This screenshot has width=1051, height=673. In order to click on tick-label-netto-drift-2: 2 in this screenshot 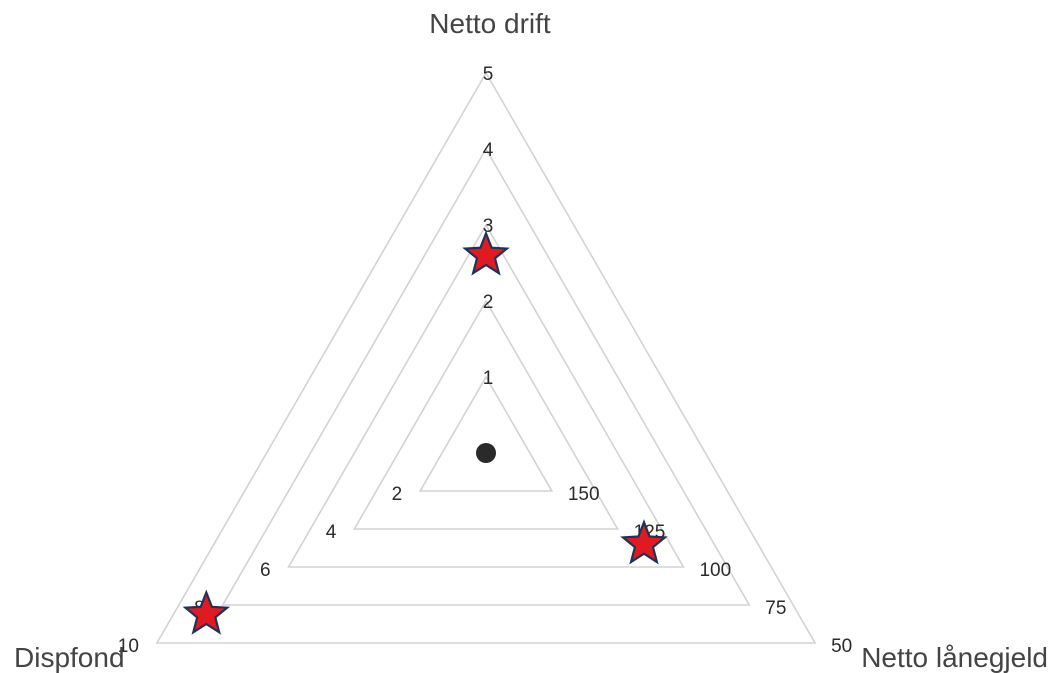, I will do `click(488, 302)`.